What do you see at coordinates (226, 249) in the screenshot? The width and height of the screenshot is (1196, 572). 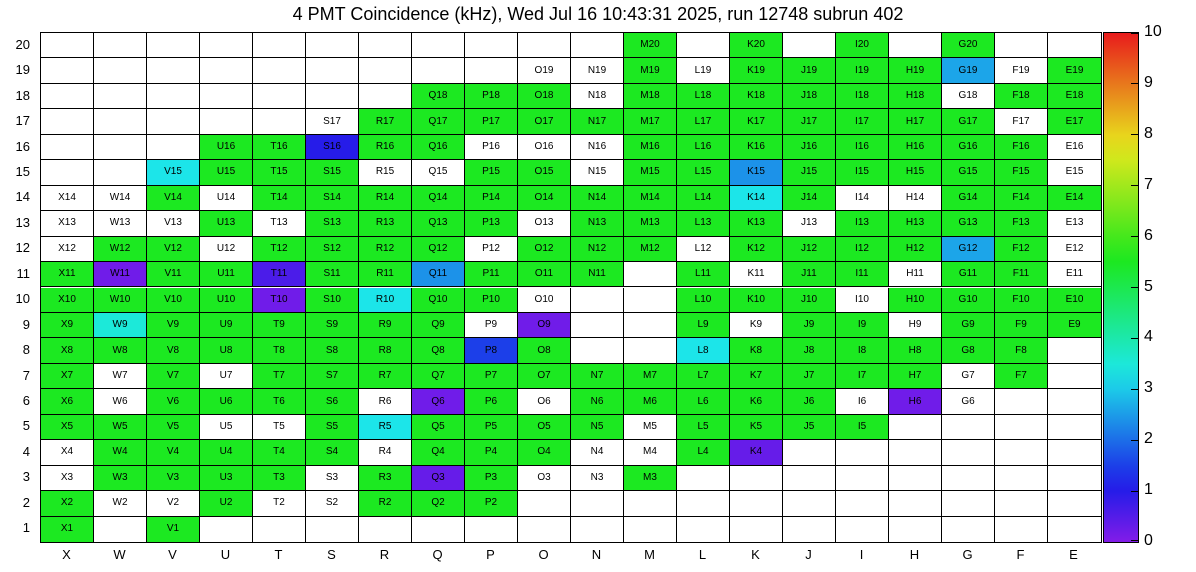 I see `heatmap-cell: U12` at bounding box center [226, 249].